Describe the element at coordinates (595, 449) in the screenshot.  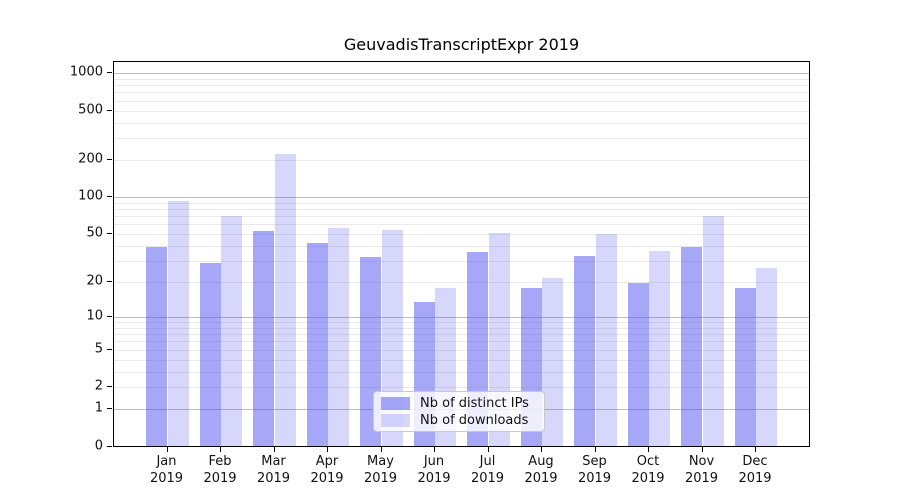
I see `x-tick-sep` at that location.